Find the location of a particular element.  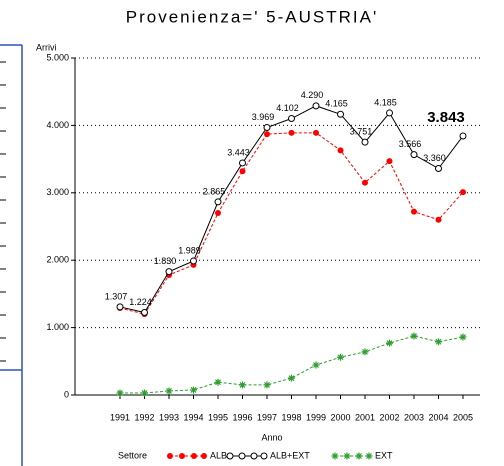

data-label: 3.751 is located at coordinates (361, 132).